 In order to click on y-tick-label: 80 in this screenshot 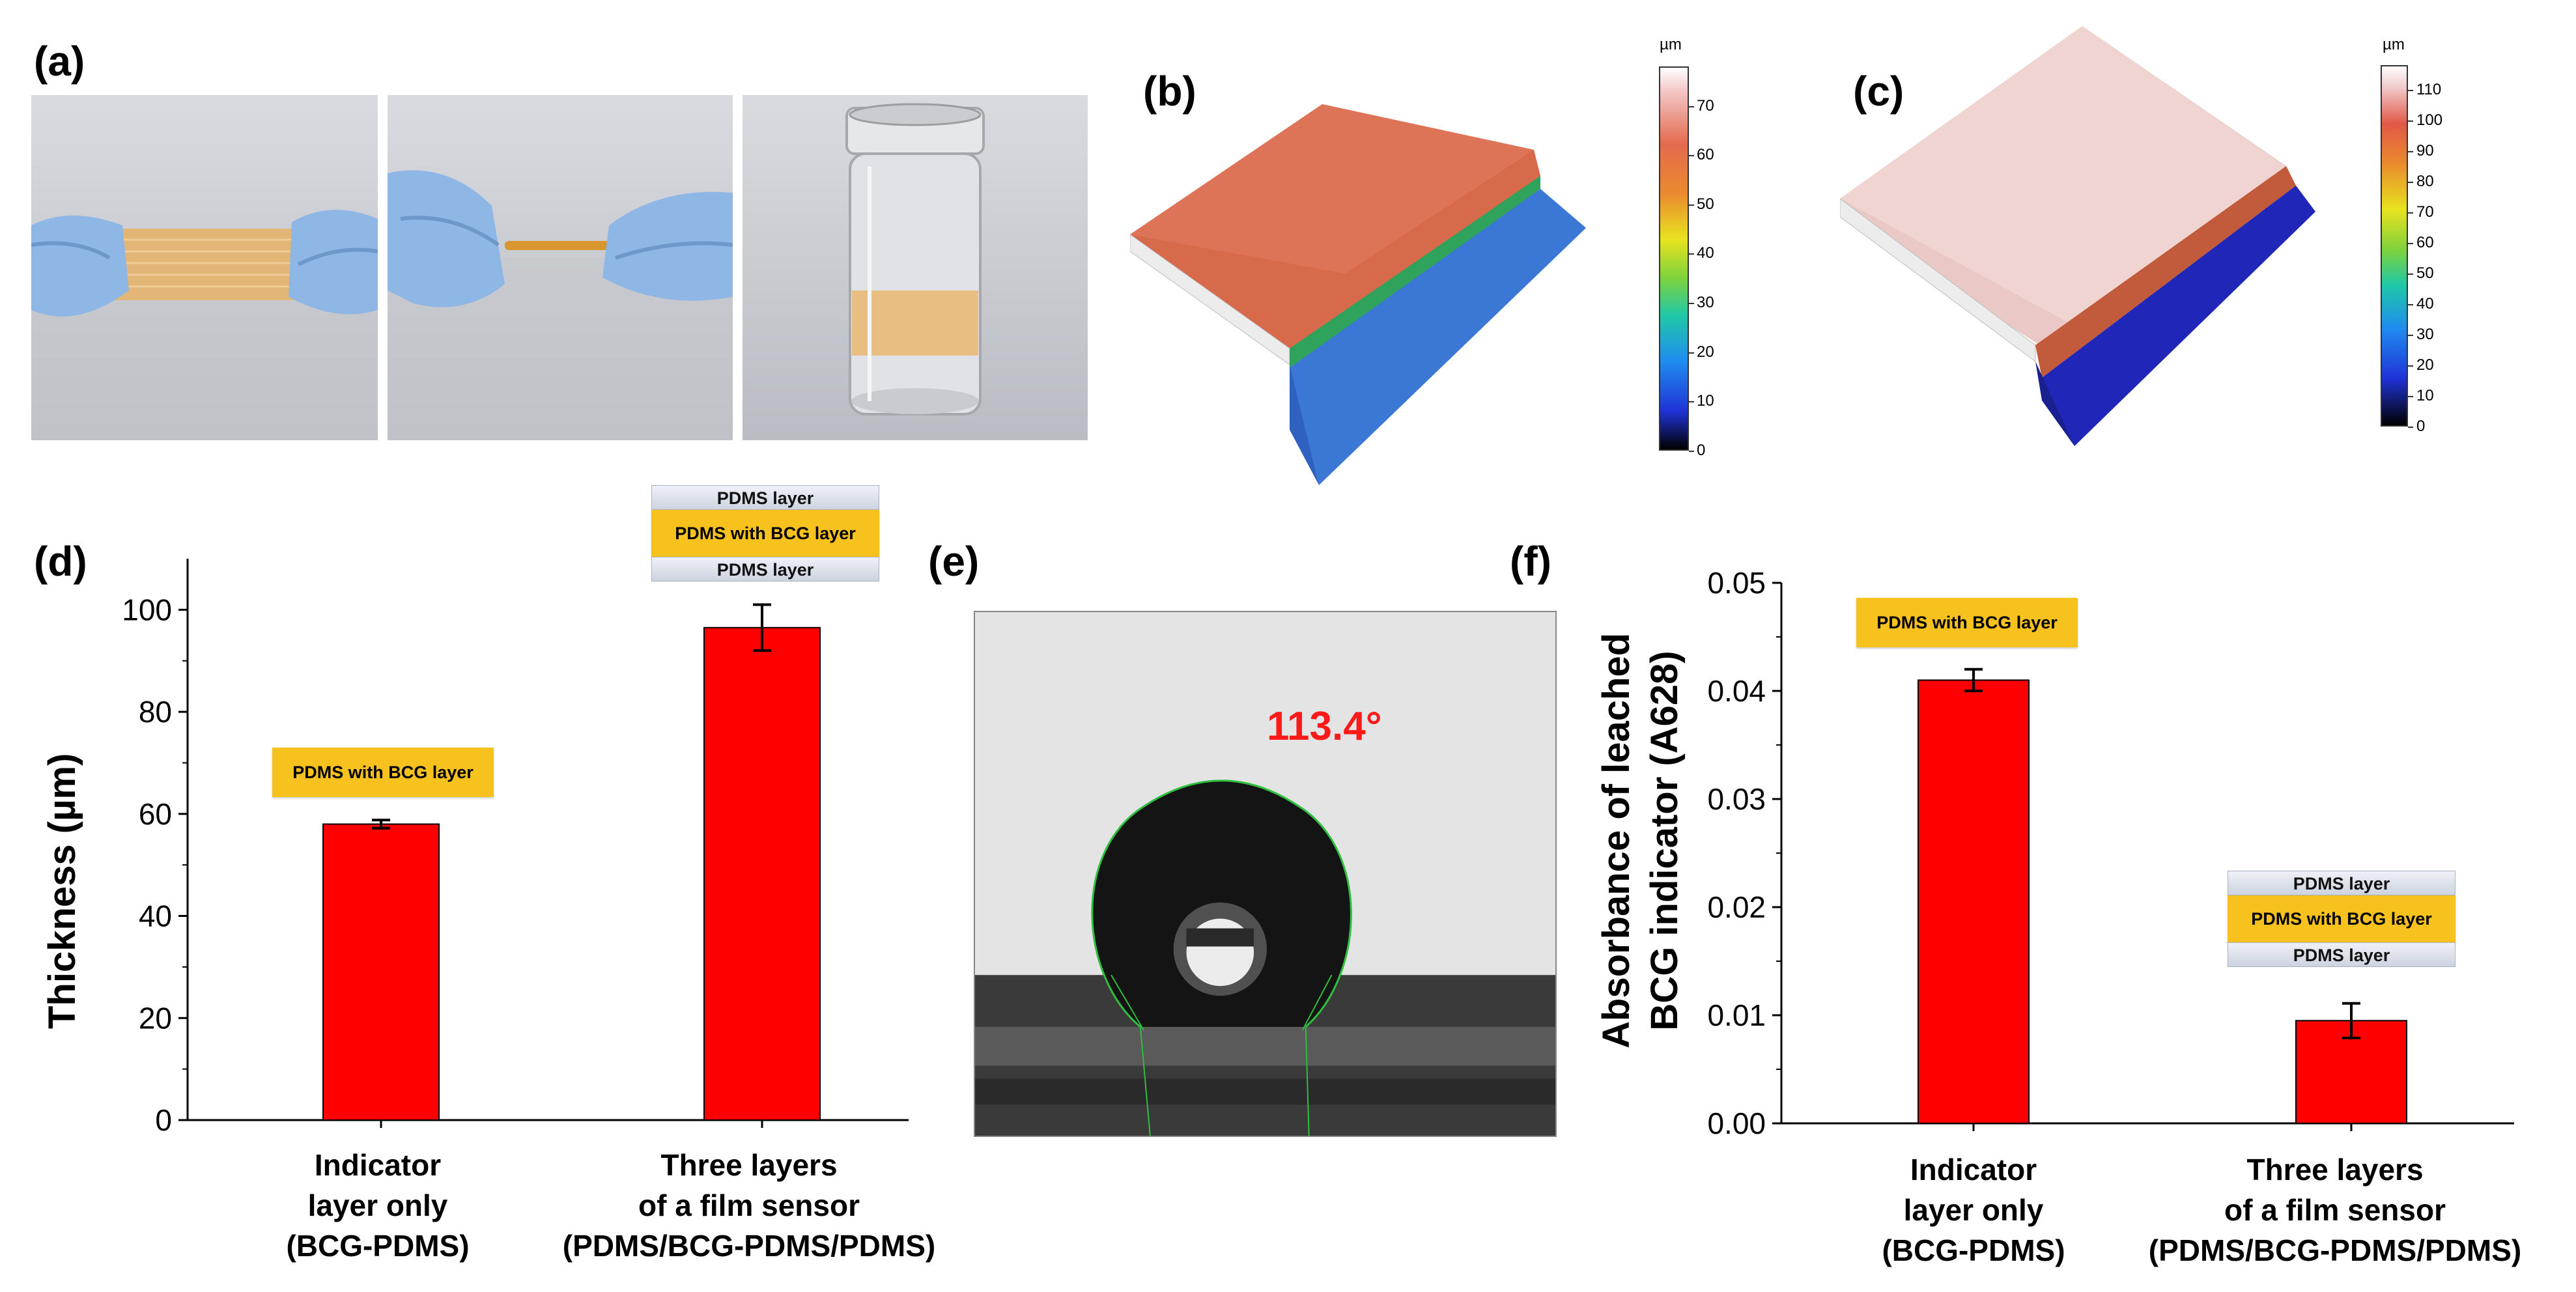, I will do `click(155, 712)`.